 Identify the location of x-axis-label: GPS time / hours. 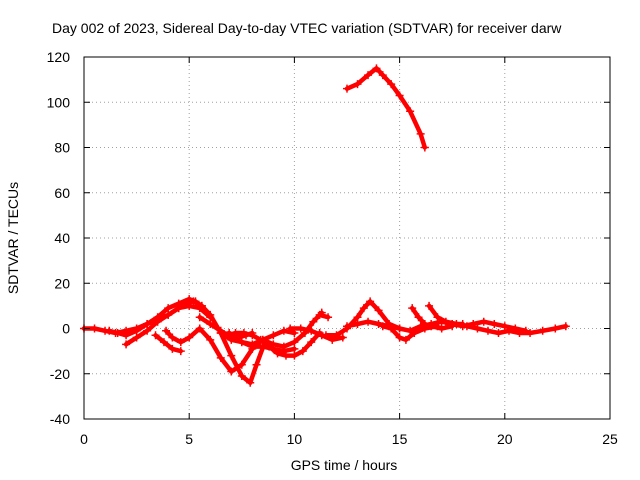
(344, 465).